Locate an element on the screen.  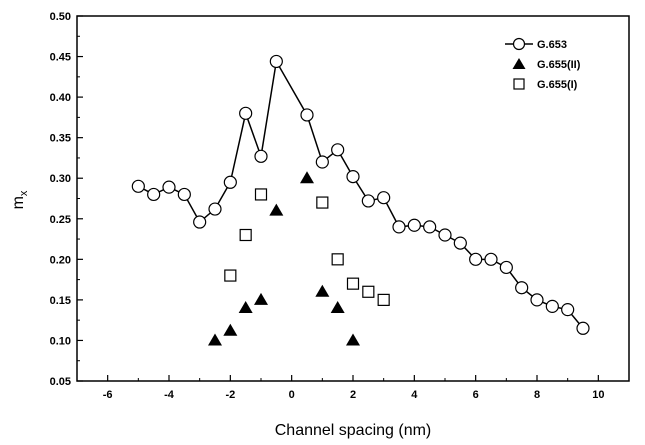
x-tick-label: 6 is located at coordinates (476, 395).